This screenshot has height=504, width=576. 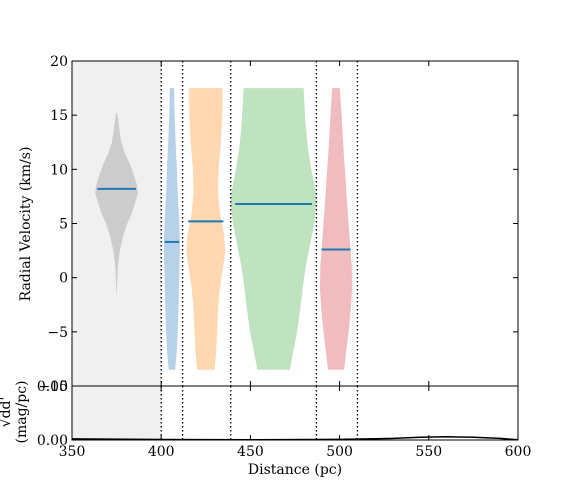 I want to click on bottom-y-tick-label-0: 0.05, so click(x=52, y=387).